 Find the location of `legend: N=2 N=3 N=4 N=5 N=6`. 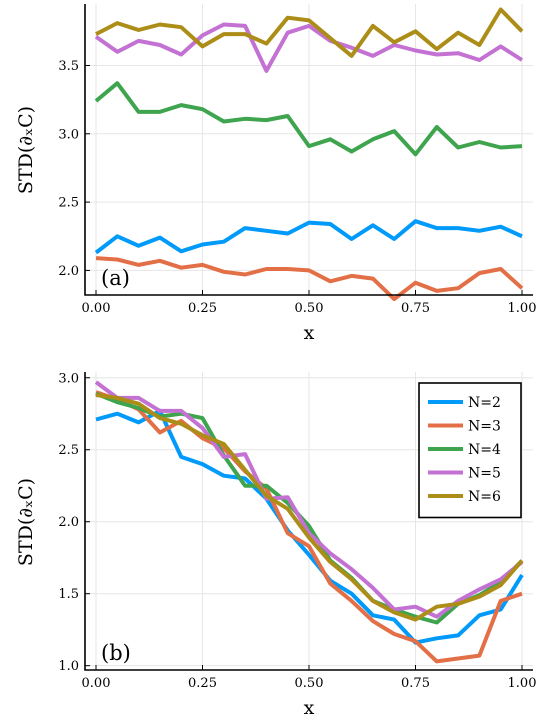

legend: N=2 N=3 N=4 N=5 N=6 is located at coordinates (470, 450).